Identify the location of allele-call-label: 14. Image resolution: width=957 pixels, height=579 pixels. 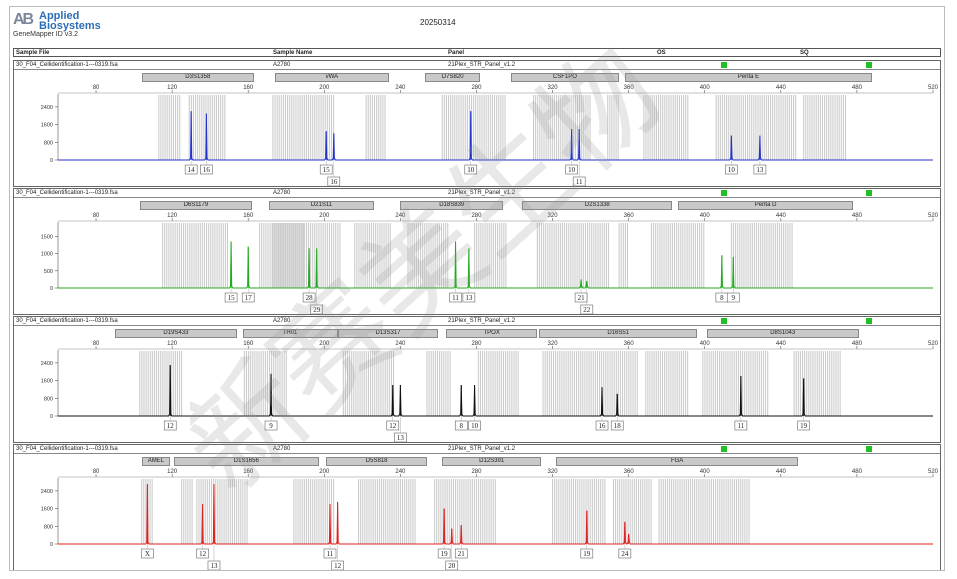
(191, 167).